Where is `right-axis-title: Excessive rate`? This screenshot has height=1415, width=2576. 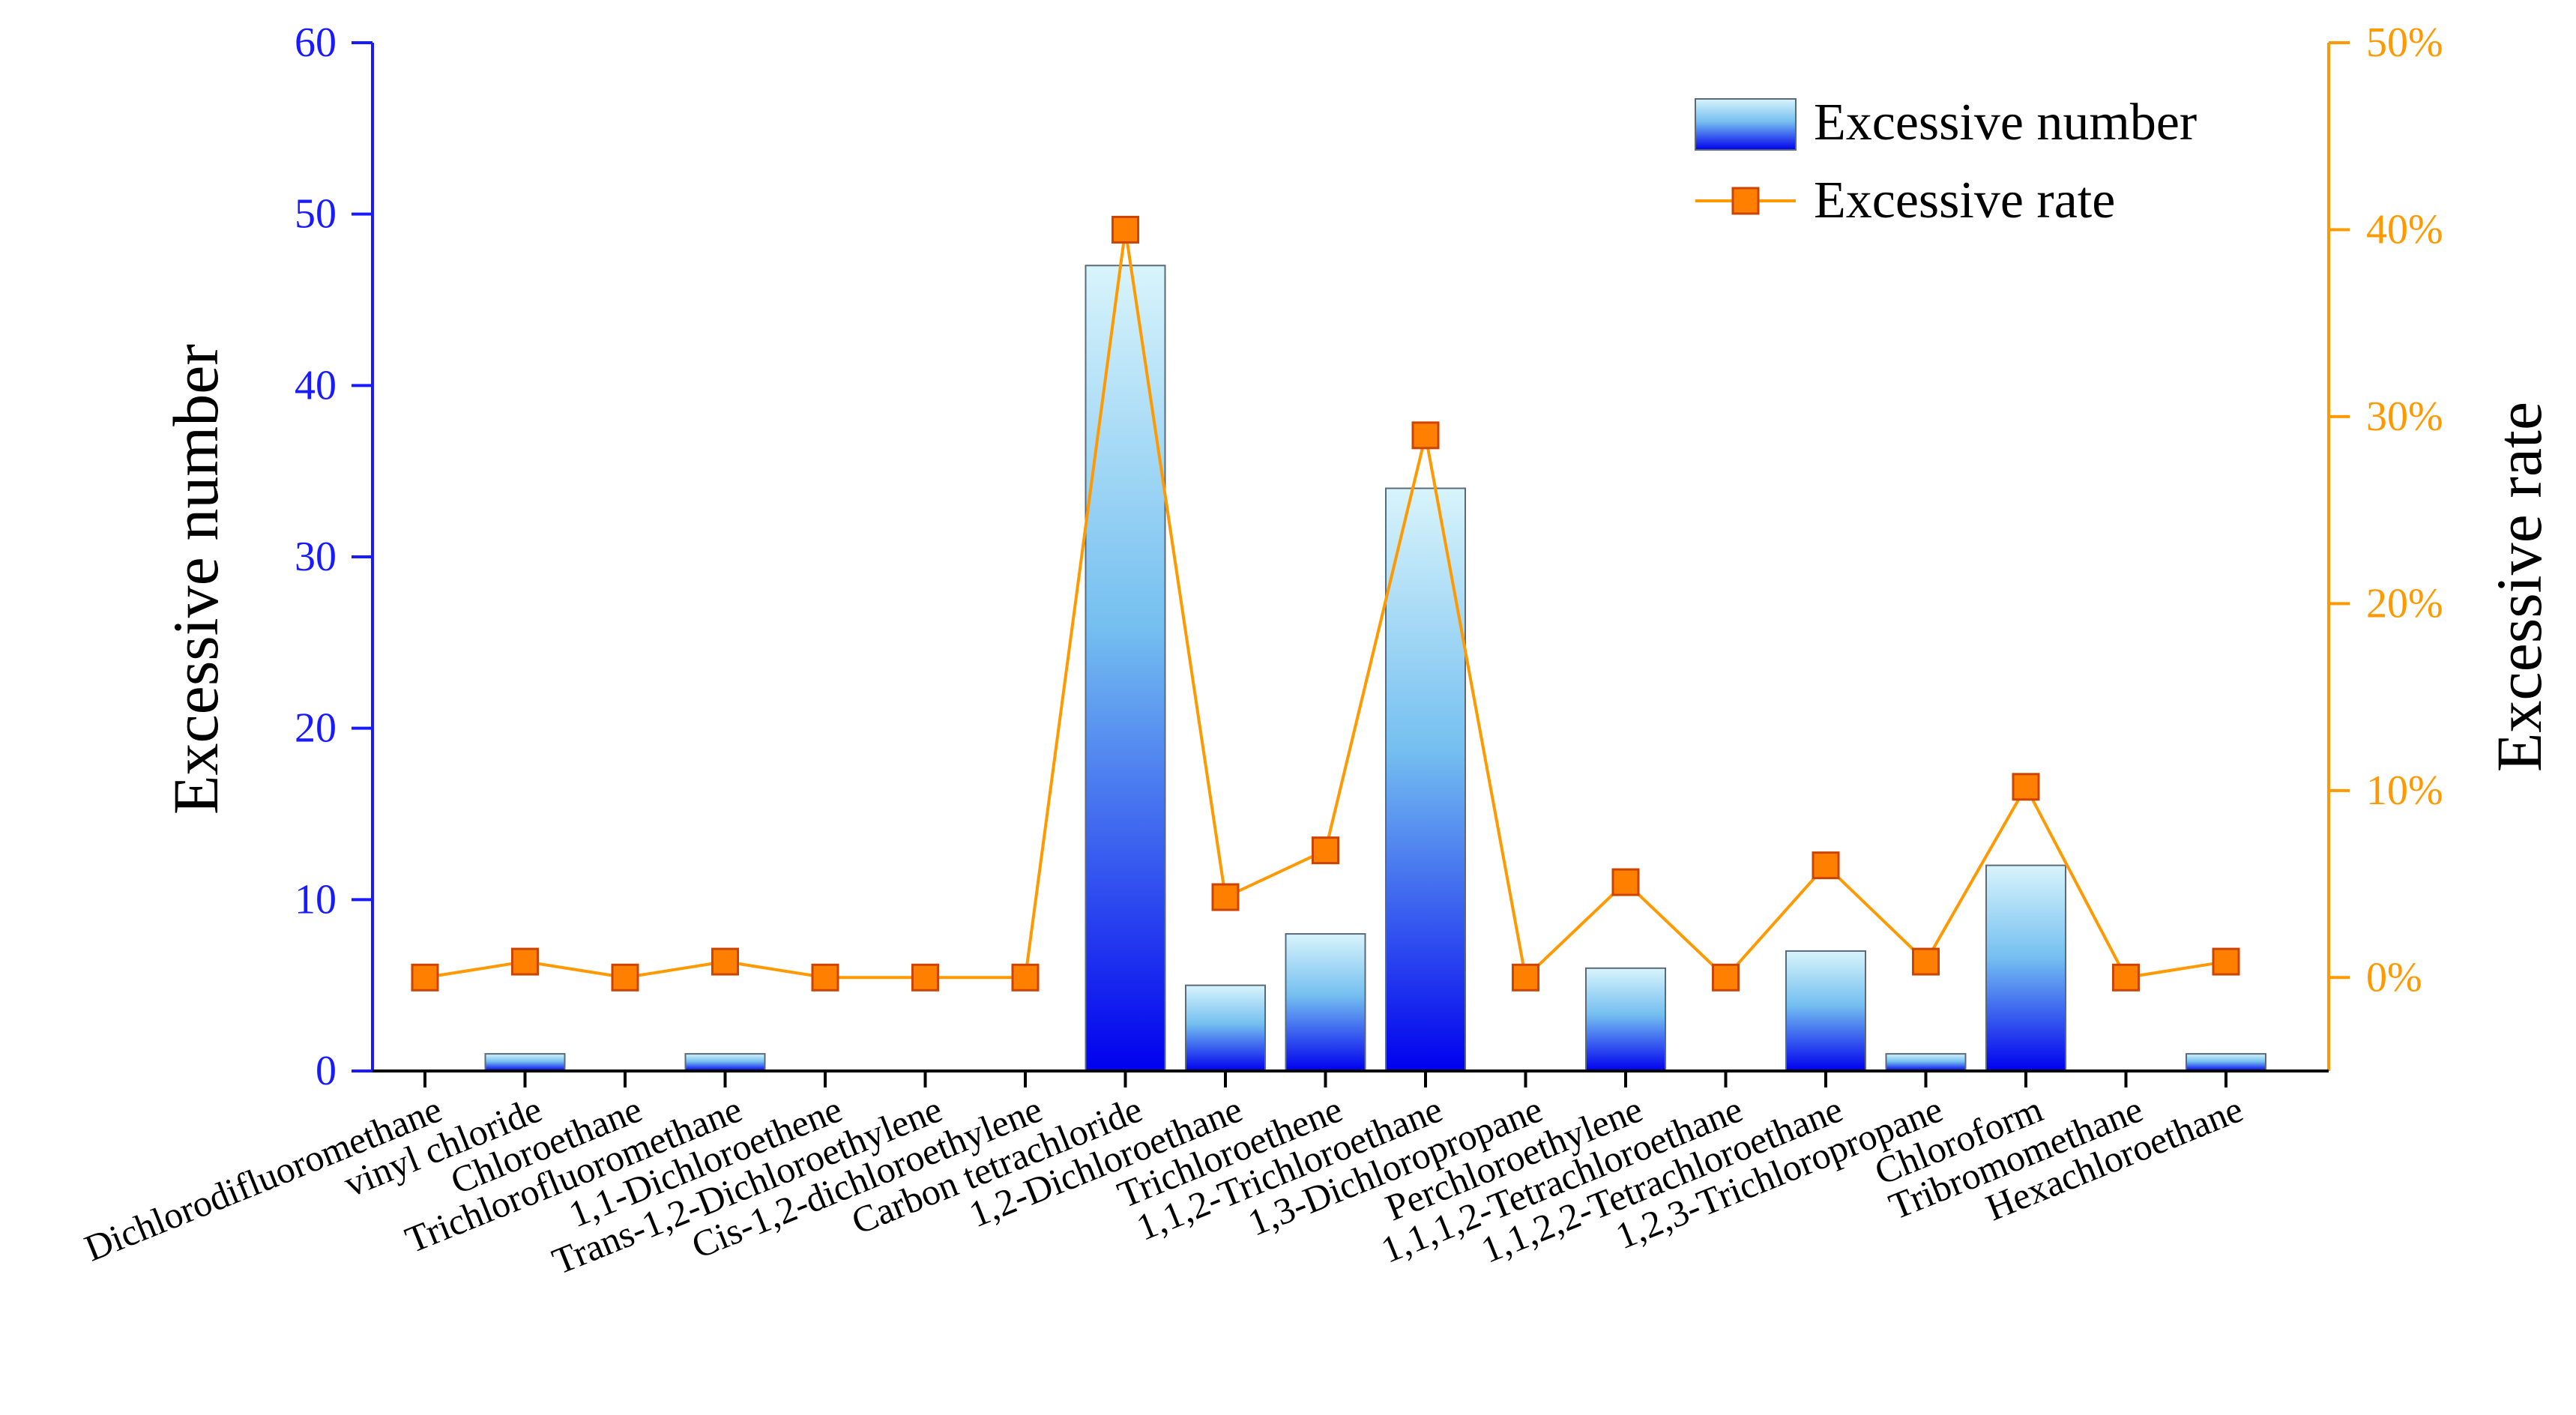
right-axis-title: Excessive rate is located at coordinates (2519, 587).